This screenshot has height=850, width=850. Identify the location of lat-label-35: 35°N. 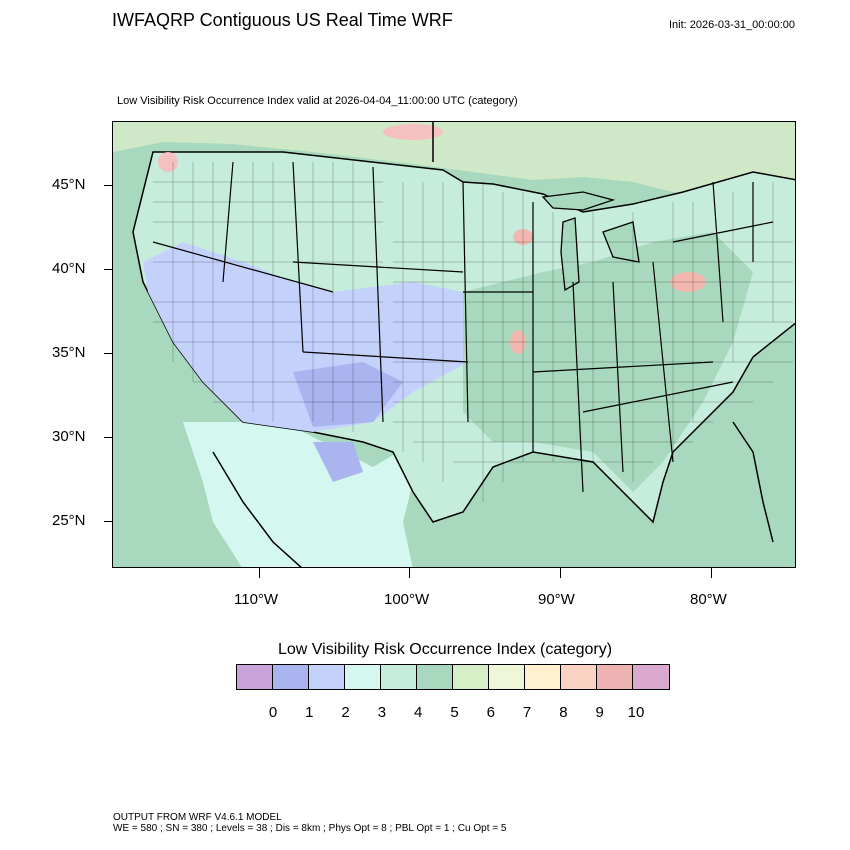
(69, 352).